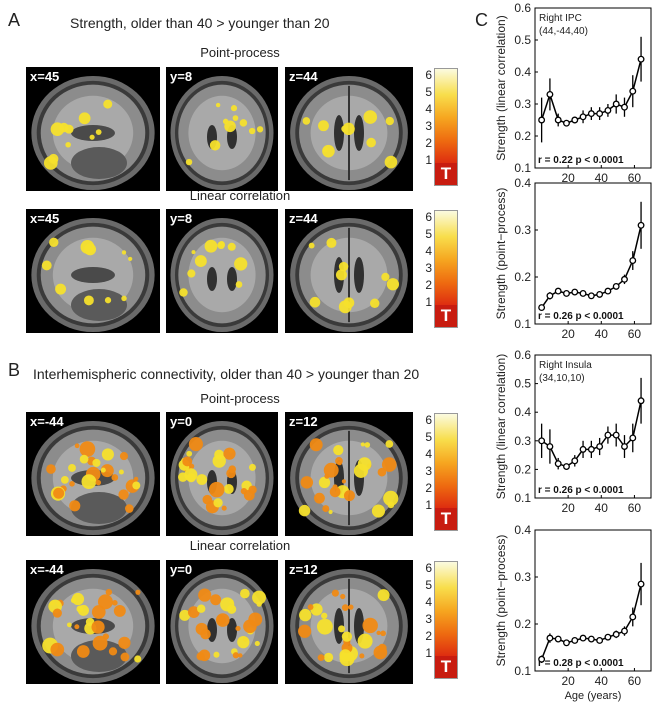 Image resolution: width=665 pixels, height=706 pixels. Describe the element at coordinates (593, 696) in the screenshot. I see `x-axis-label: Age (years)` at that location.